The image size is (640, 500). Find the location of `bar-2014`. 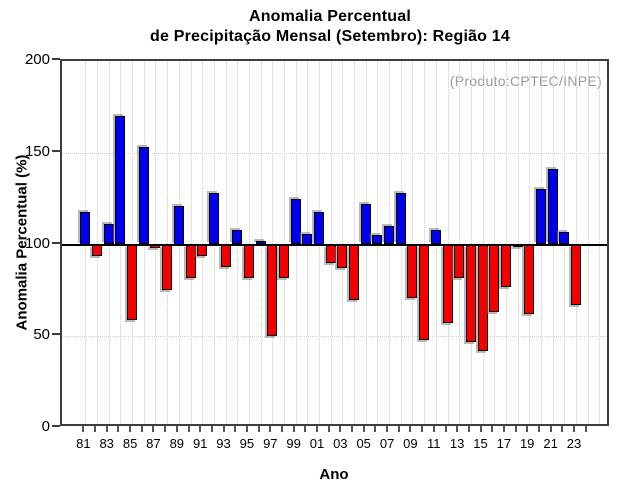

bar-2014 is located at coordinates (470, 293).